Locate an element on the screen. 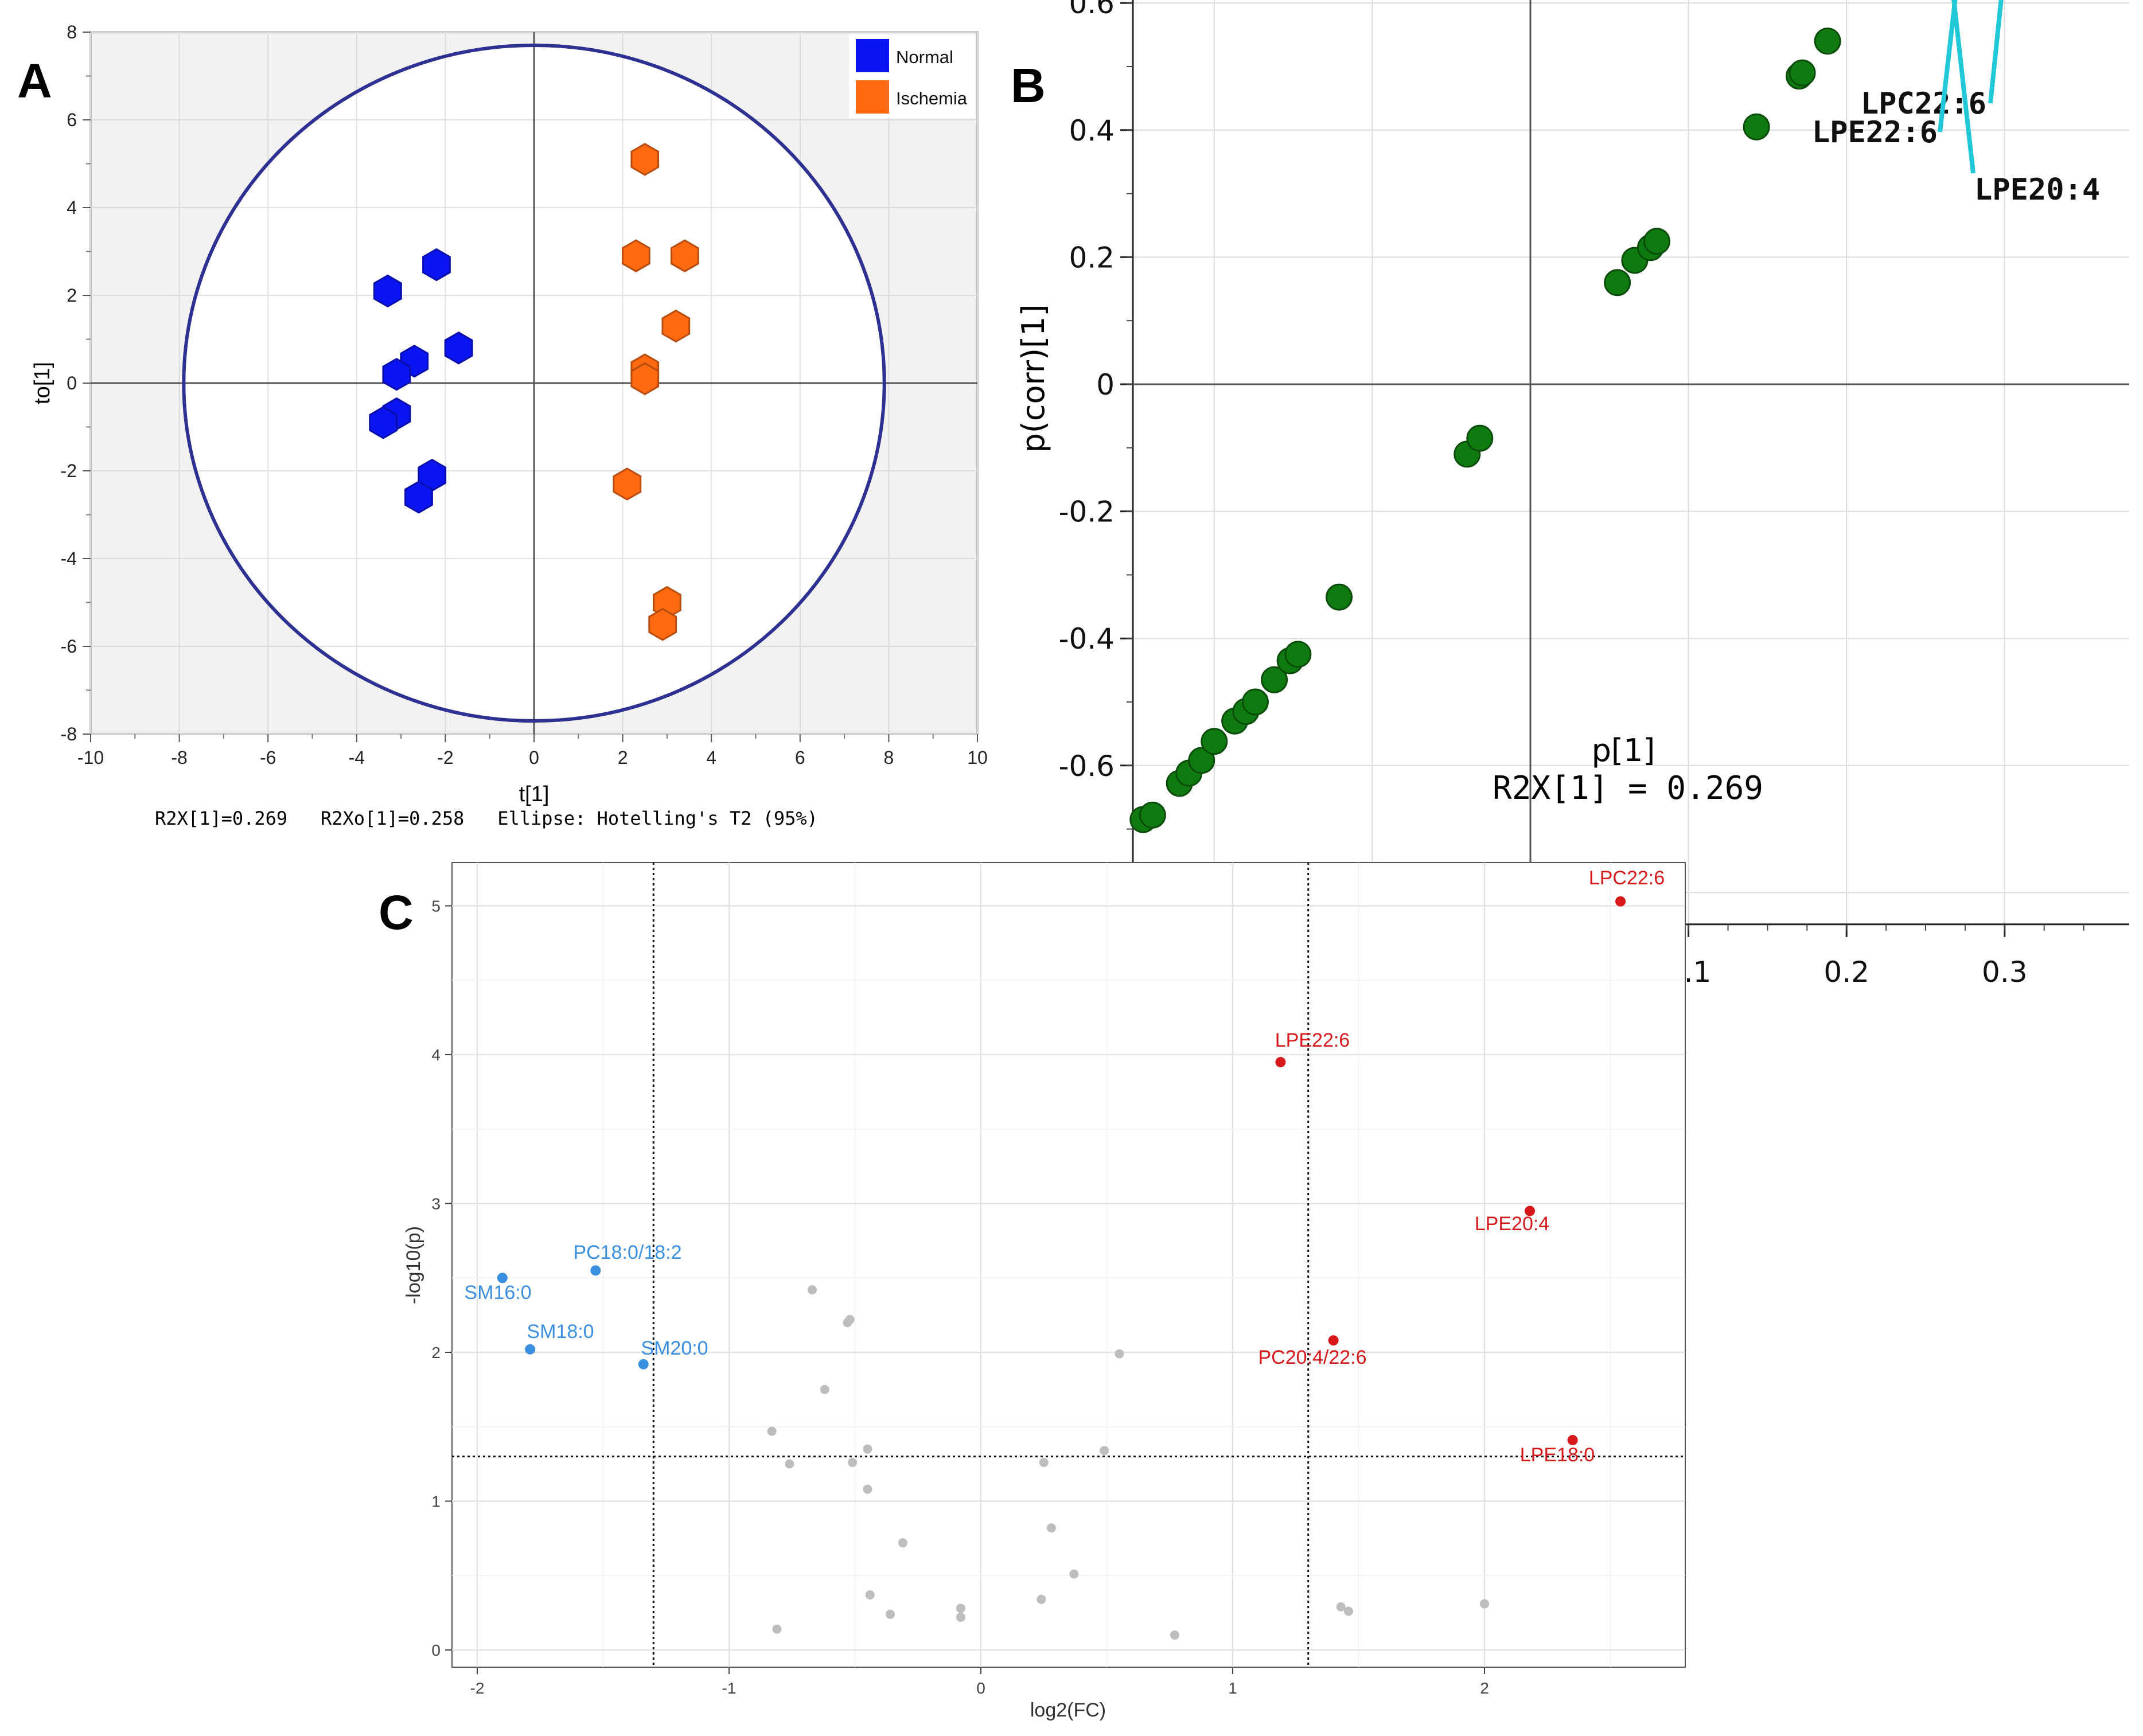  panel-b-ylabel: p(corr)[1] is located at coordinates (1033, 378).